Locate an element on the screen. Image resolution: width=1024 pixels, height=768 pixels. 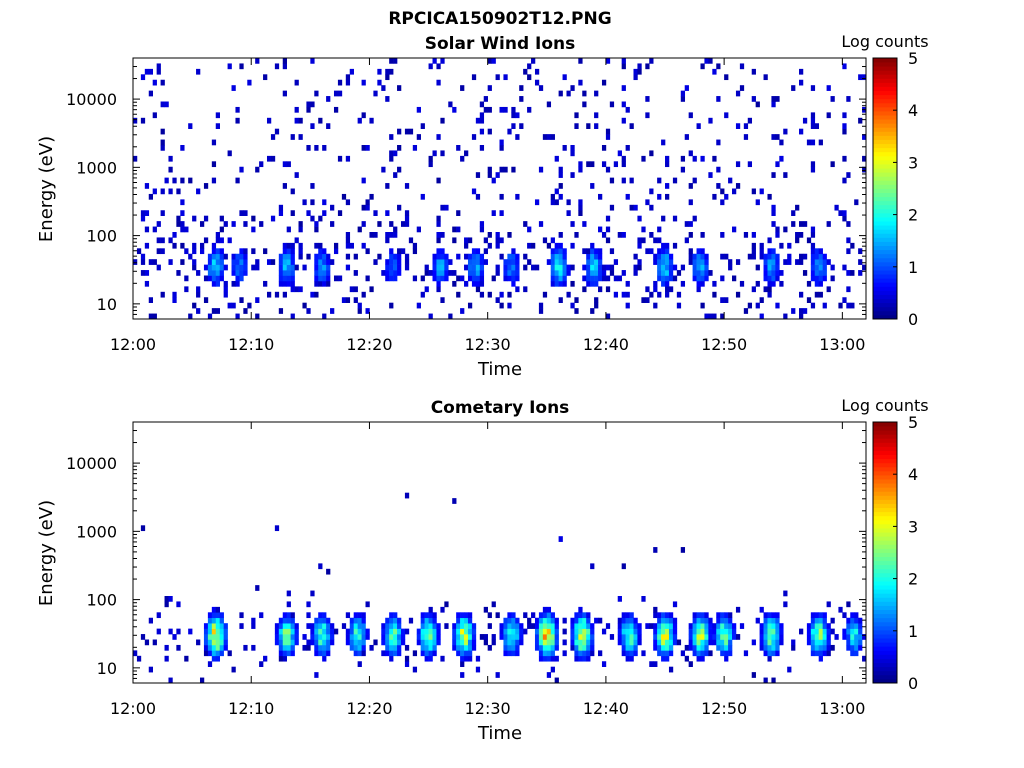
y-tick-label: 100 is located at coordinates (101, 600).